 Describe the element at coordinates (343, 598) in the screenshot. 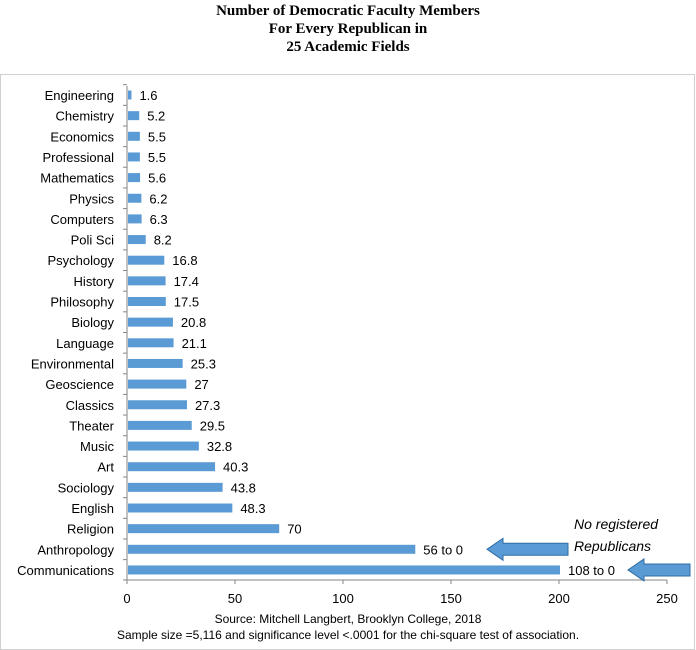

I see `x-tick-label: 100` at that location.